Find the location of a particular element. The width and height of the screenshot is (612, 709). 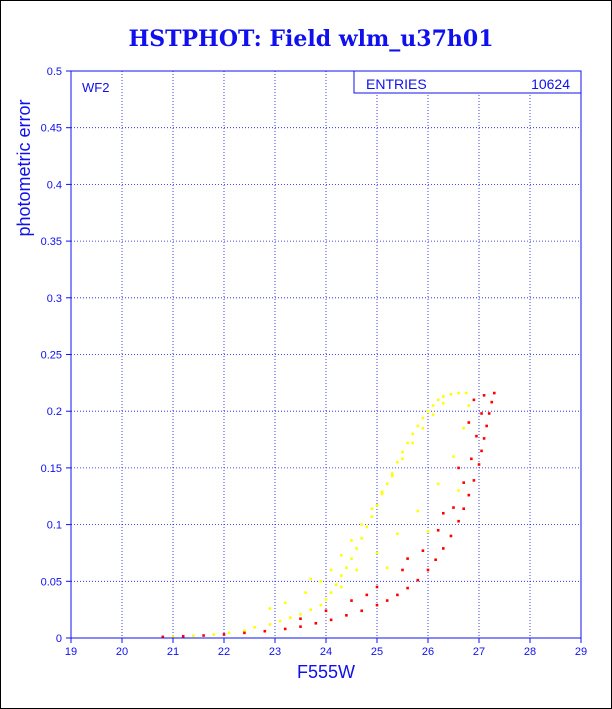

x-tick-label: 26 is located at coordinates (428, 652).